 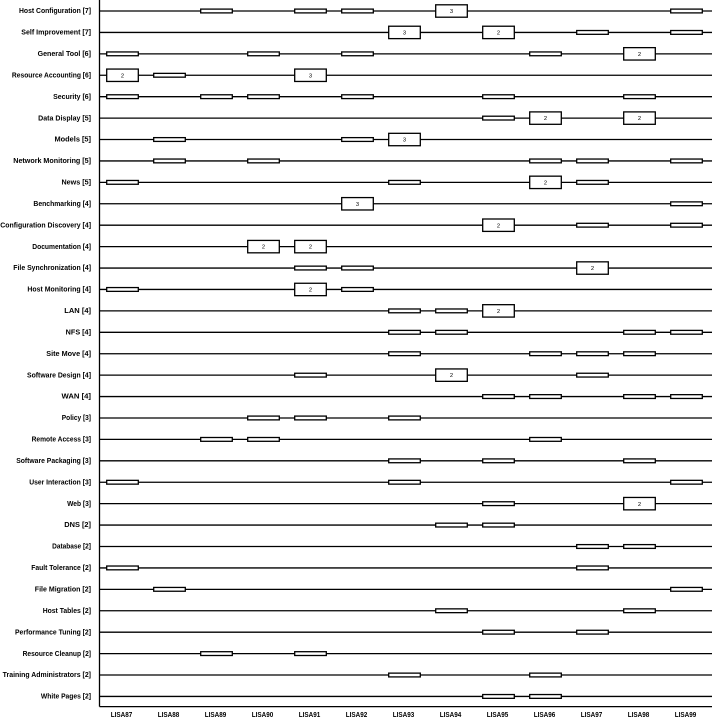 I want to click on svg-text: LAN [4], so click(x=77, y=311).